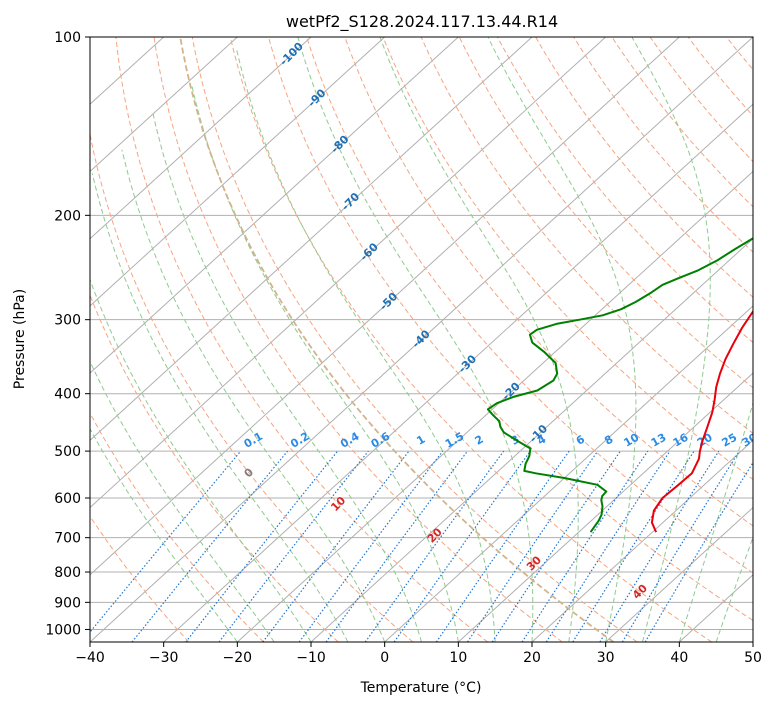 This screenshot has width=775, height=708. What do you see at coordinates (640, 592) in the screenshot?
I see `dry-adiabat-label: 40` at bounding box center [640, 592].